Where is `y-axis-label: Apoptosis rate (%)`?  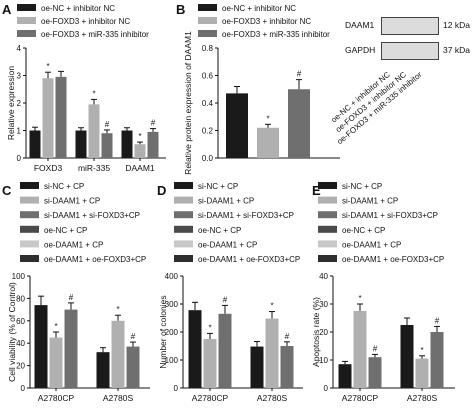
y-axis-label: Apoptosis rate (%) is located at coordinates (316, 332).